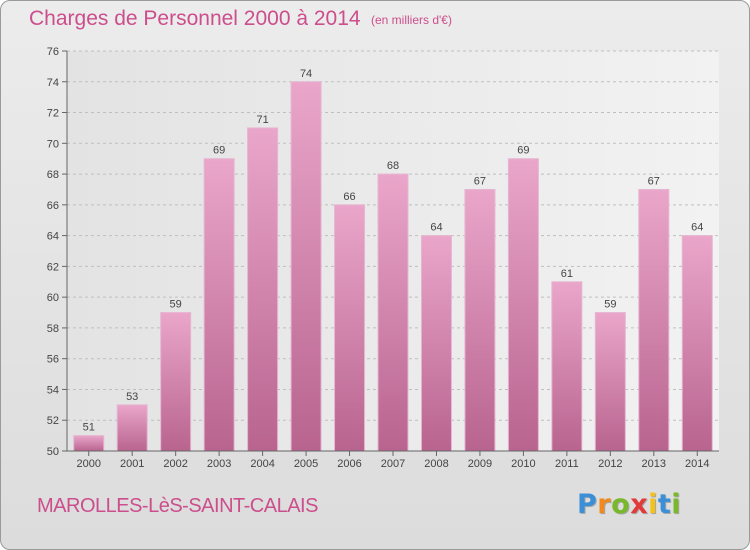  What do you see at coordinates (523, 464) in the screenshot?
I see `x-tick-label: 2010` at bounding box center [523, 464].